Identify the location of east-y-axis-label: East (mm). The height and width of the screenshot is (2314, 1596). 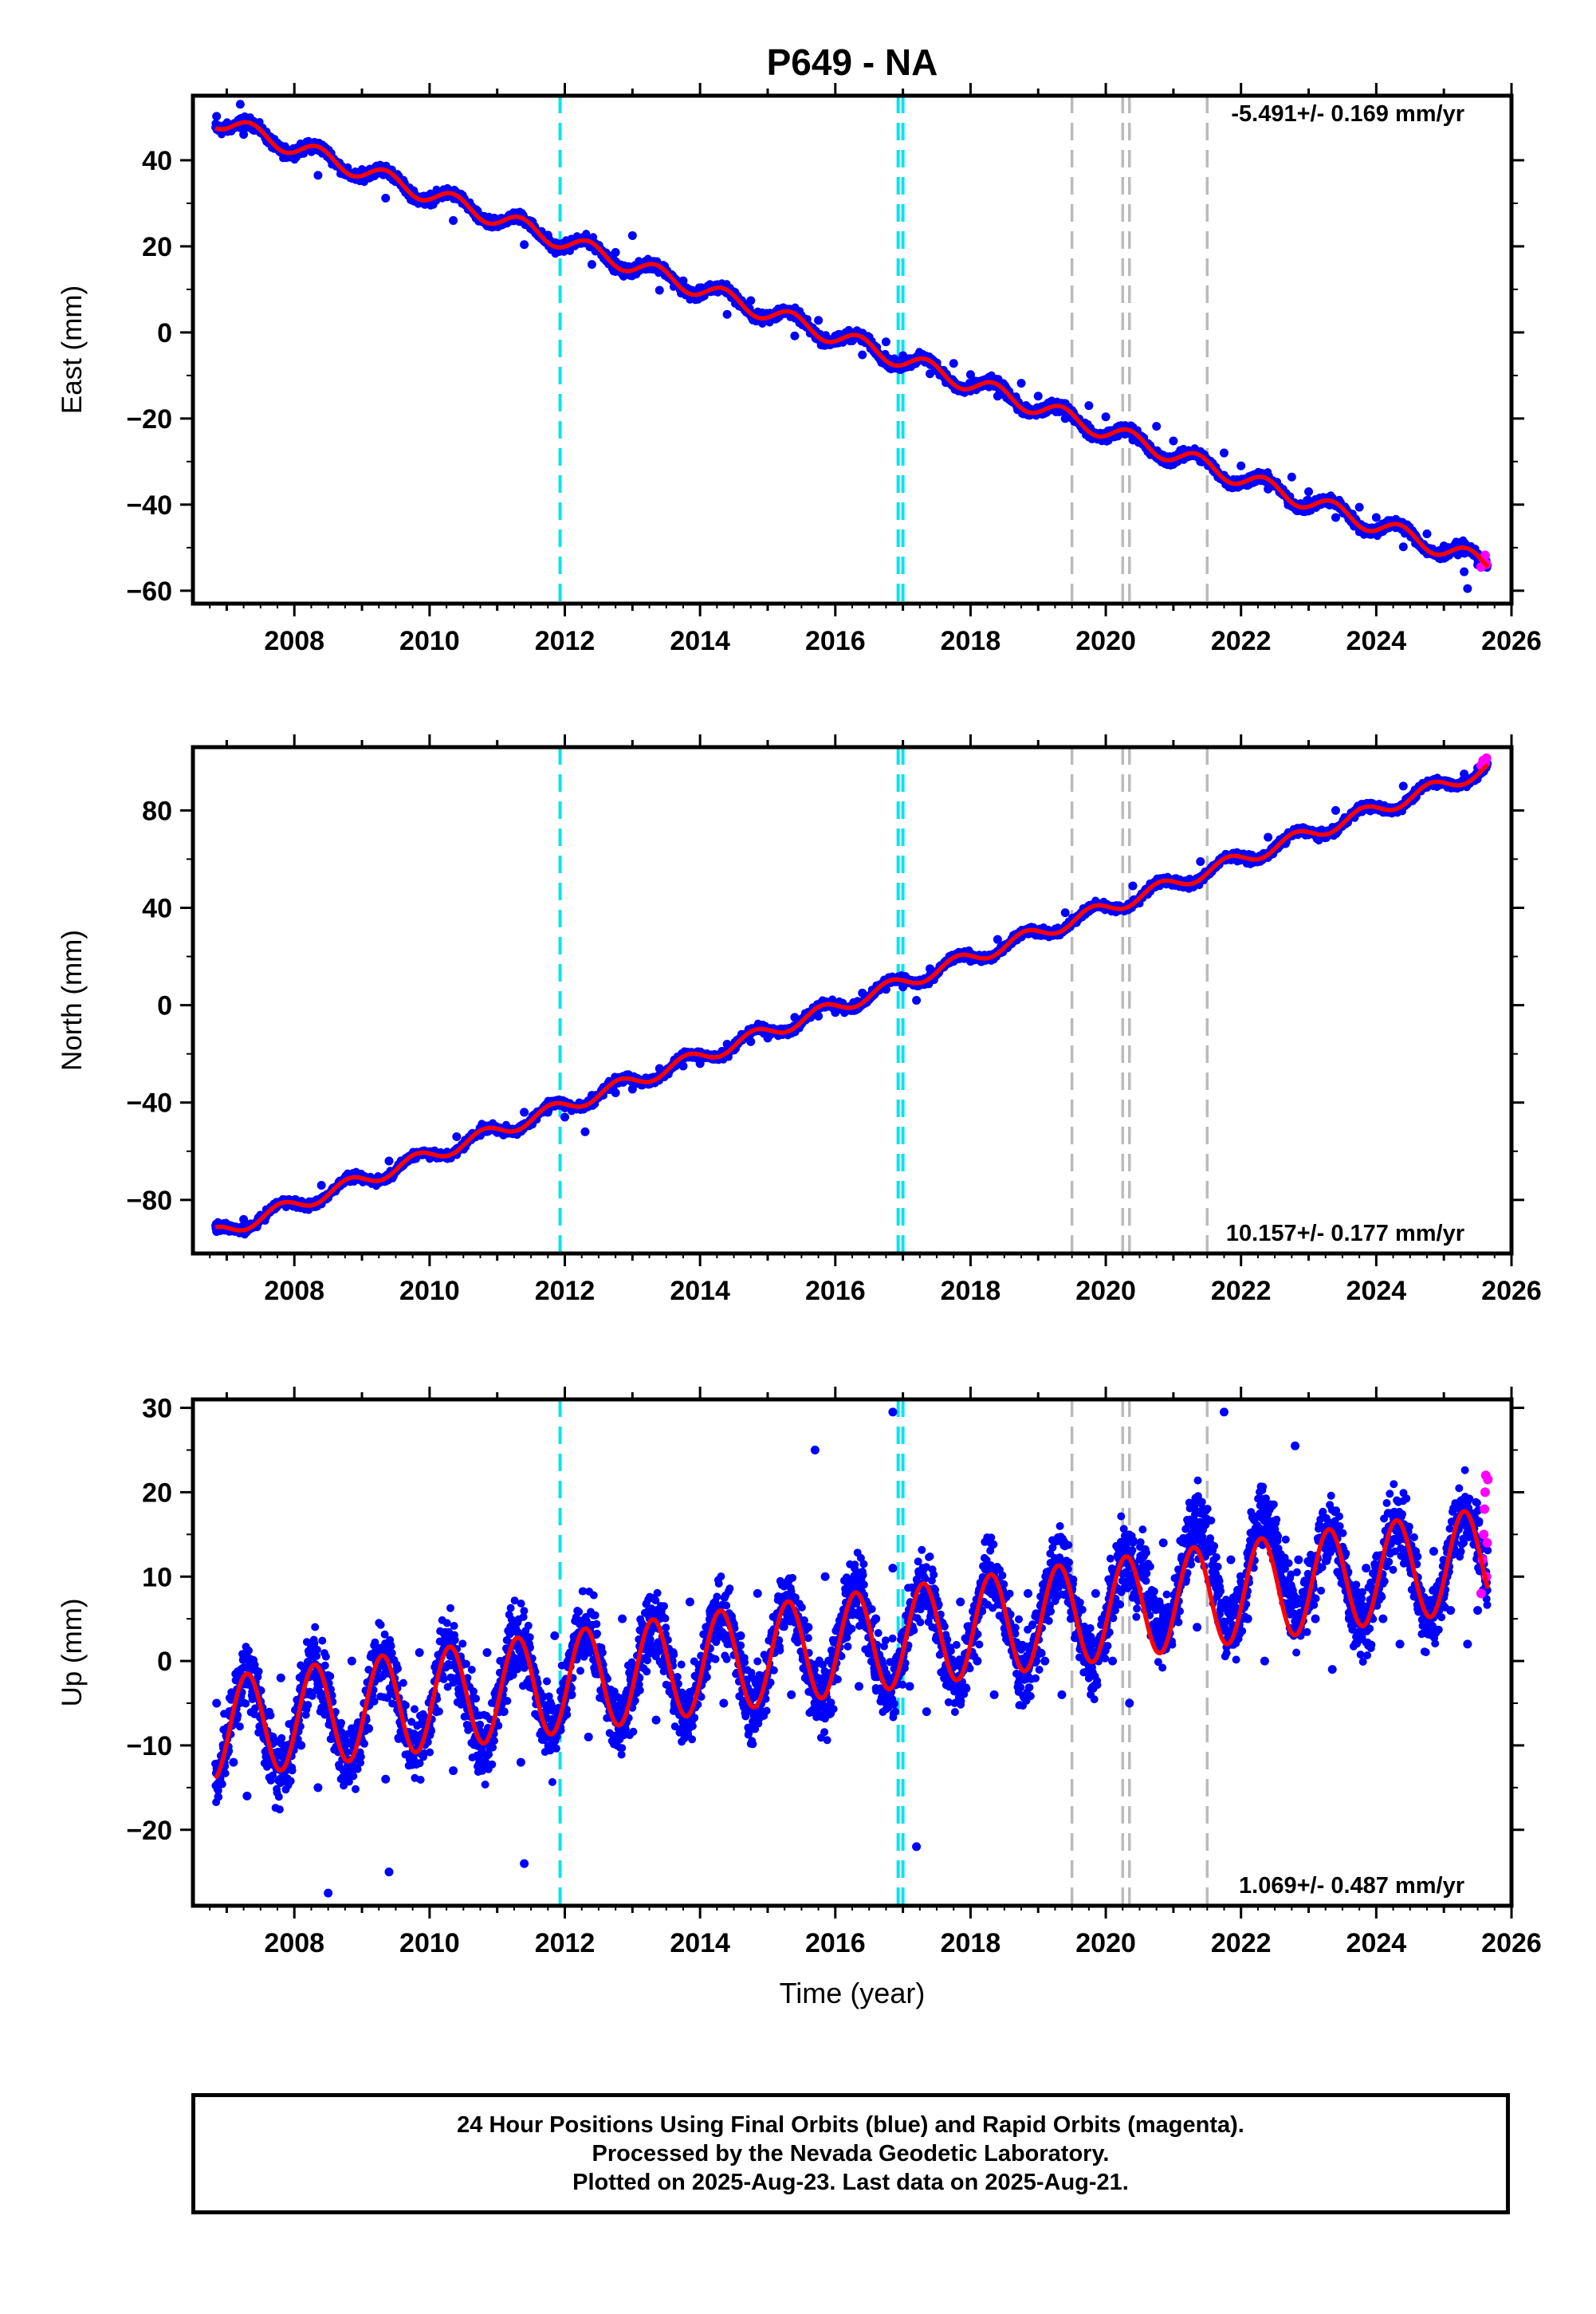
(72, 350).